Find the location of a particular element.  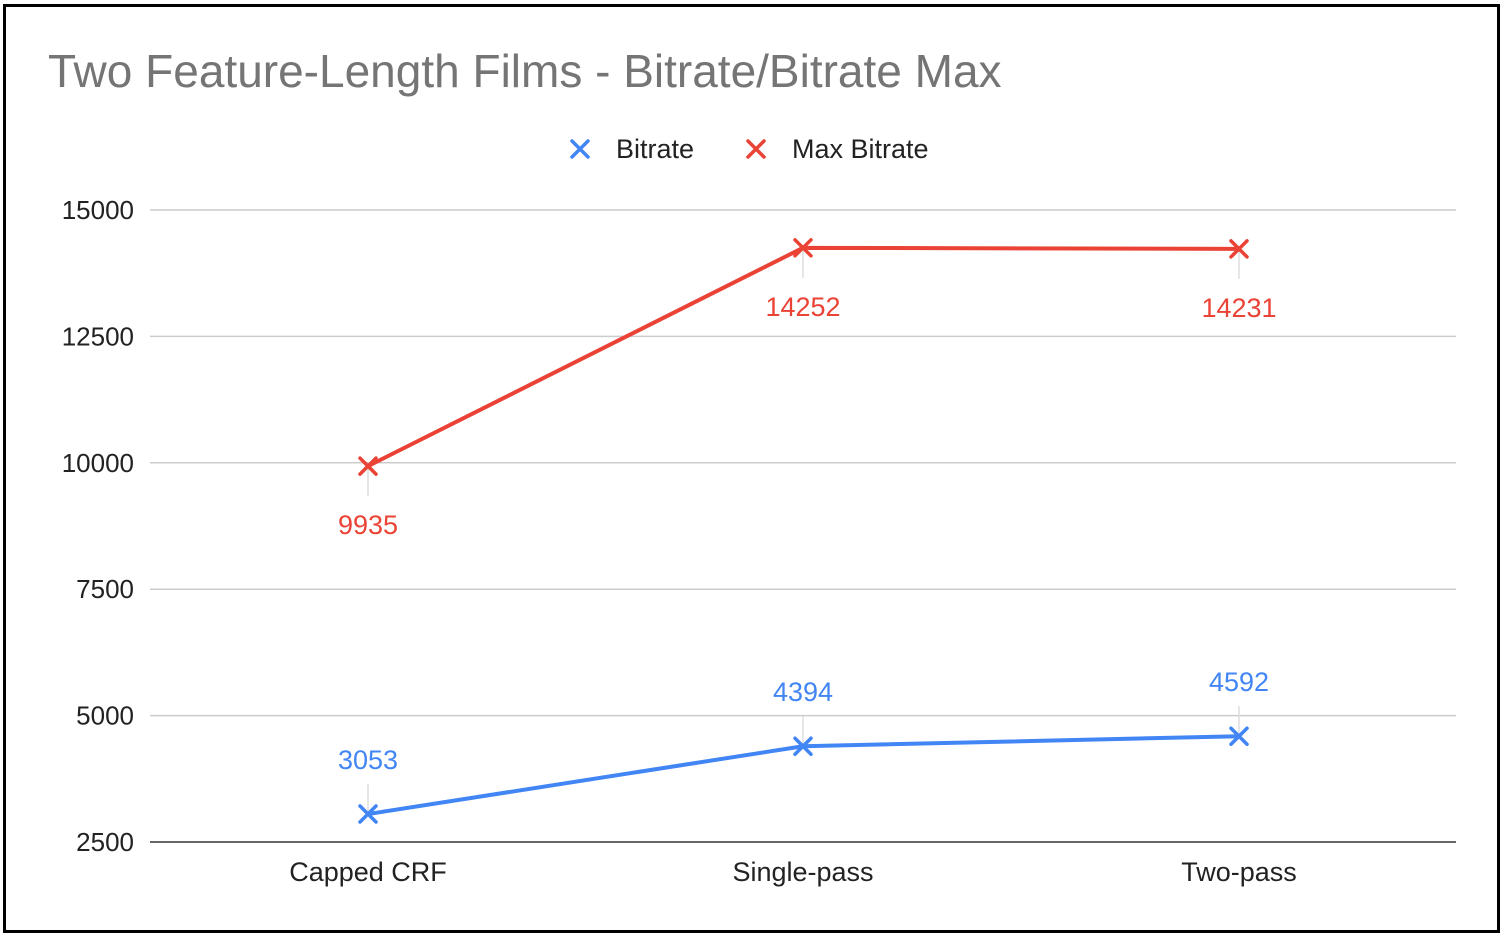

data-label-bitrate-2: 4592 is located at coordinates (1239, 682).